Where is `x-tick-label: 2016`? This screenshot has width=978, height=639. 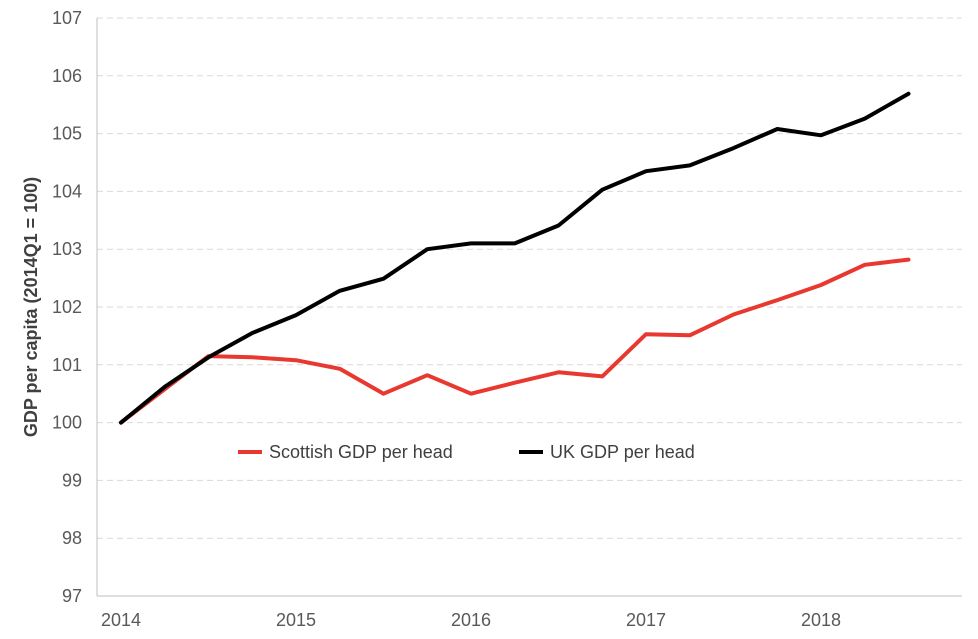 x-tick-label: 2016 is located at coordinates (471, 620).